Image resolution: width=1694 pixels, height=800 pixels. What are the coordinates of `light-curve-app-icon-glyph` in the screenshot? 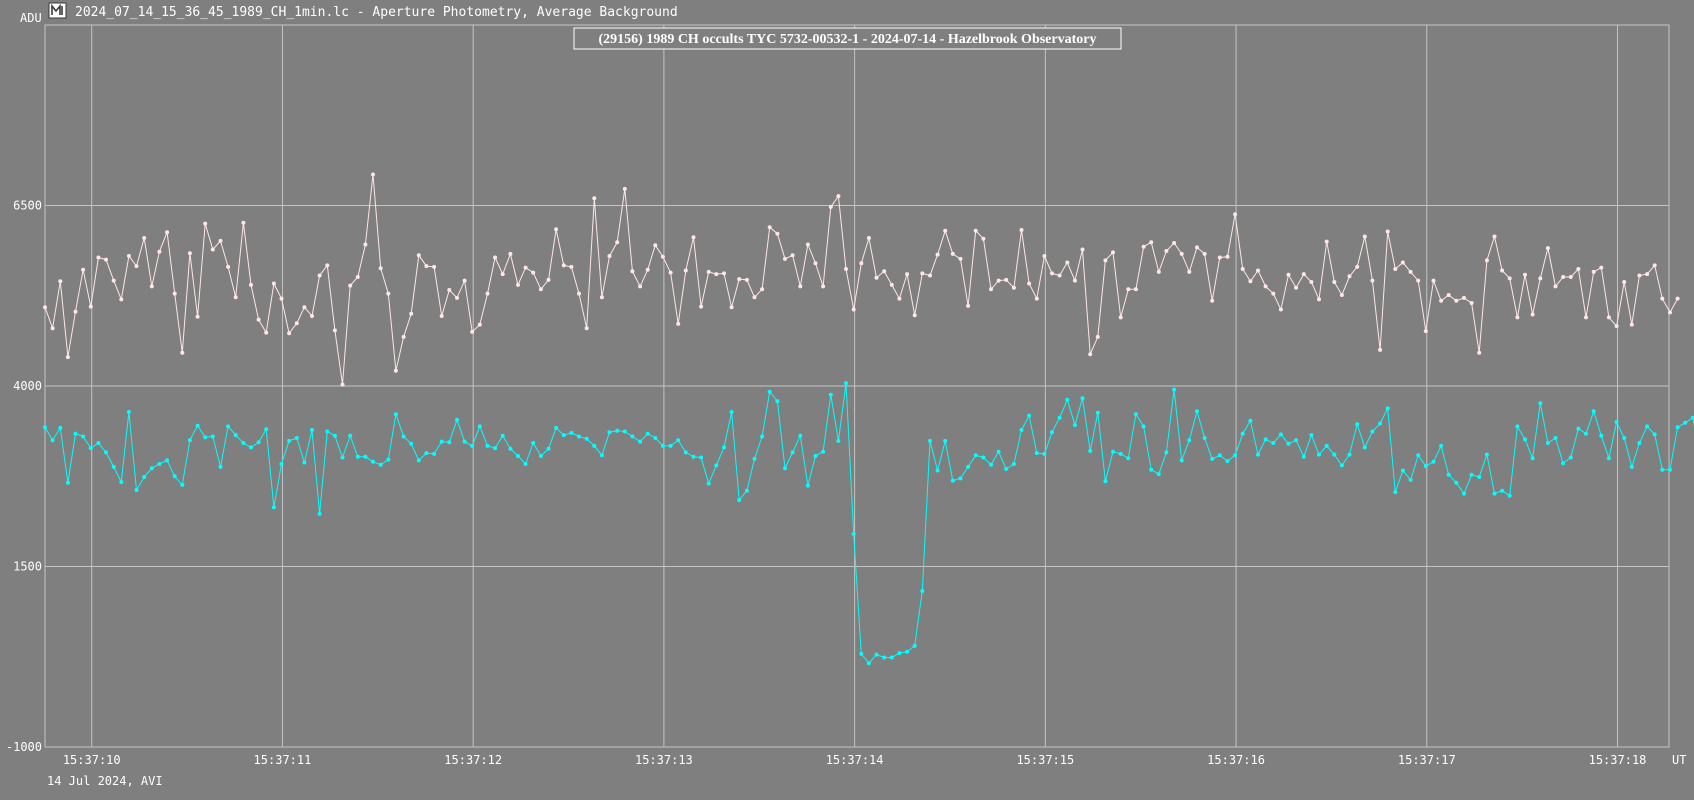 It's located at (57, 9).